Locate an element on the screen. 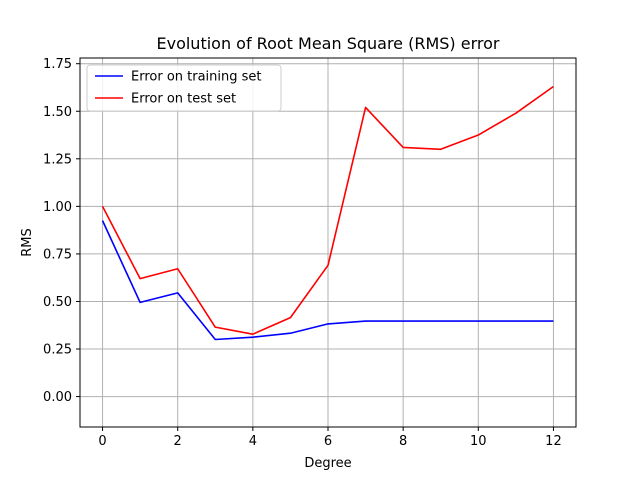 This screenshot has width=640, height=480. x-tick-label: 12 is located at coordinates (553, 441).